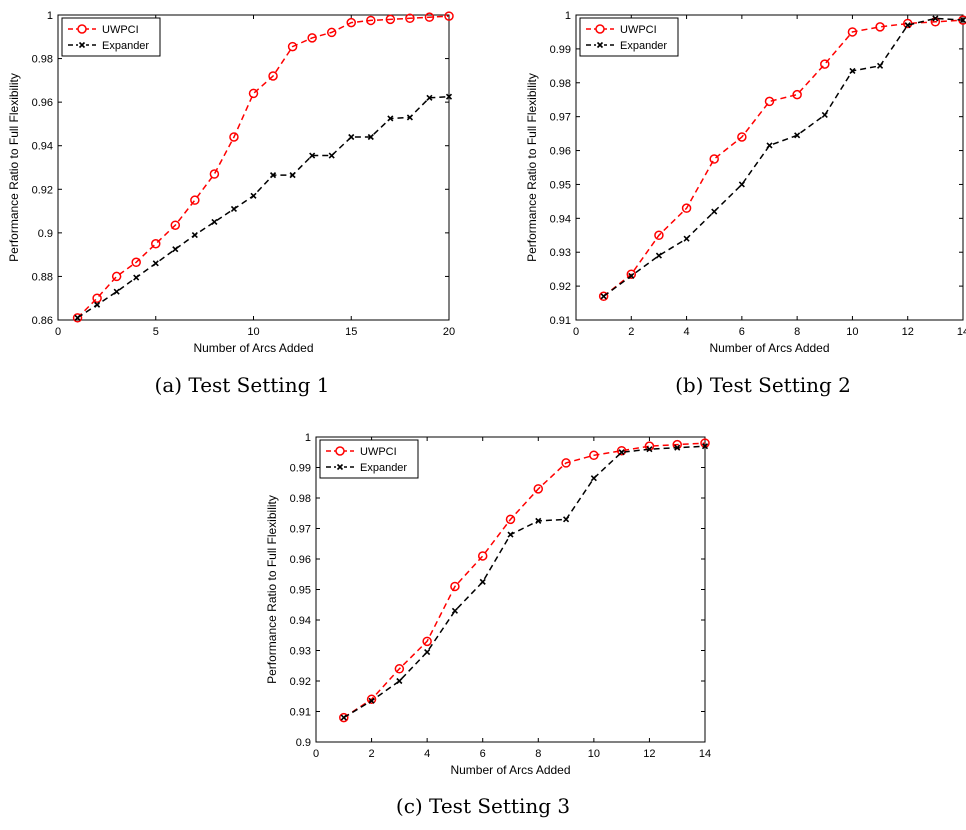 The height and width of the screenshot is (830, 966). I want to click on chart-2-ytick-label: 0.91, so click(560, 321).